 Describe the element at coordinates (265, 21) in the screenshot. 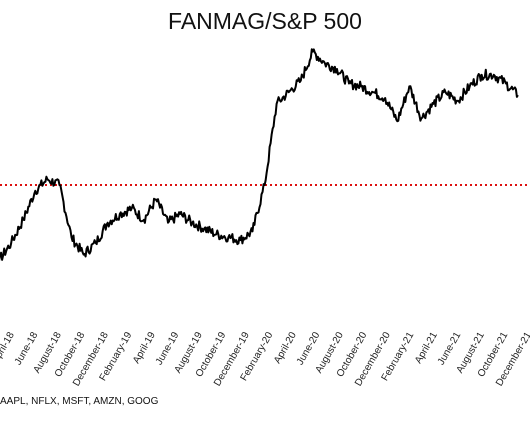

I see `chart-title: FANMAG/S&P 500` at that location.